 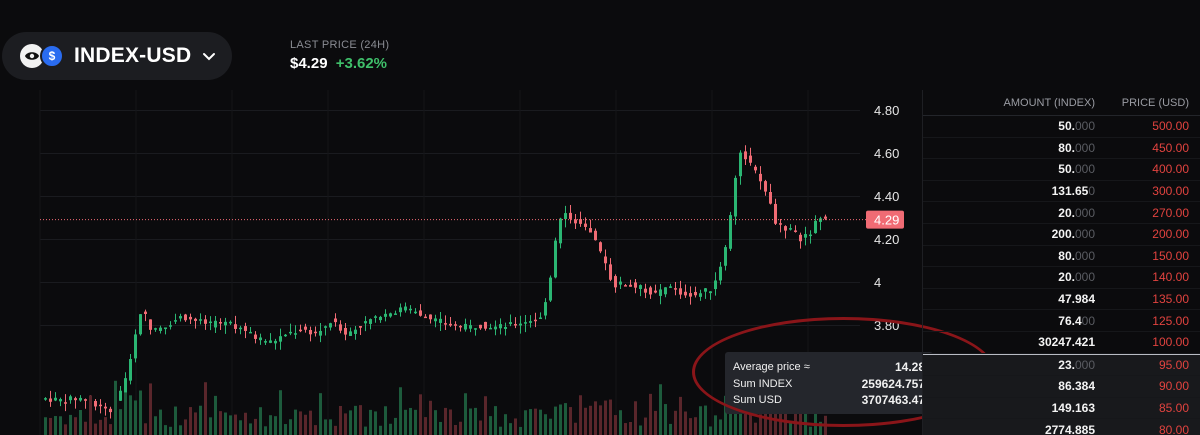 I want to click on orderbook-row: 50.000 400.00, so click(x=1061, y=170).